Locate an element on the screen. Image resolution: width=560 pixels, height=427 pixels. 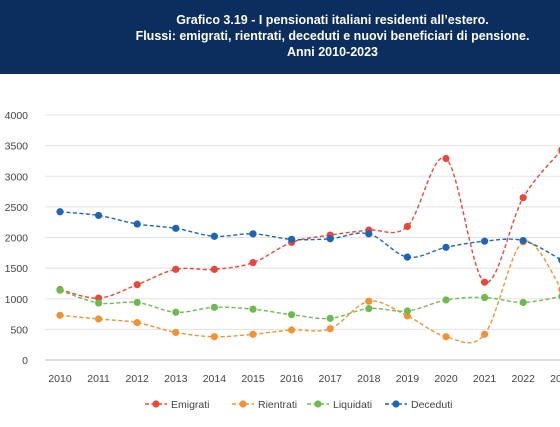
x-tick-label: 2017 is located at coordinates (331, 379).